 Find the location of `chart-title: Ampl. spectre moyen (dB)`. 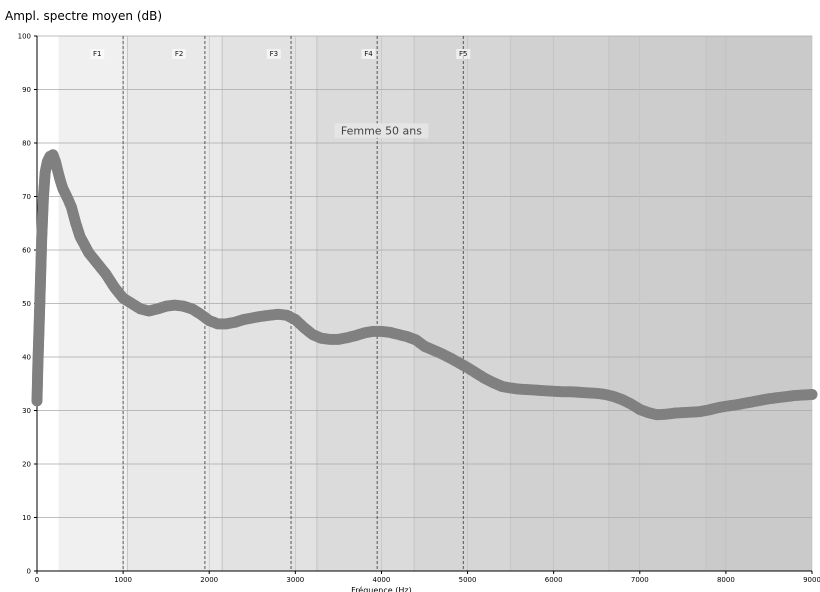

chart-title: Ampl. spectre moyen (dB) is located at coordinates (84, 16).